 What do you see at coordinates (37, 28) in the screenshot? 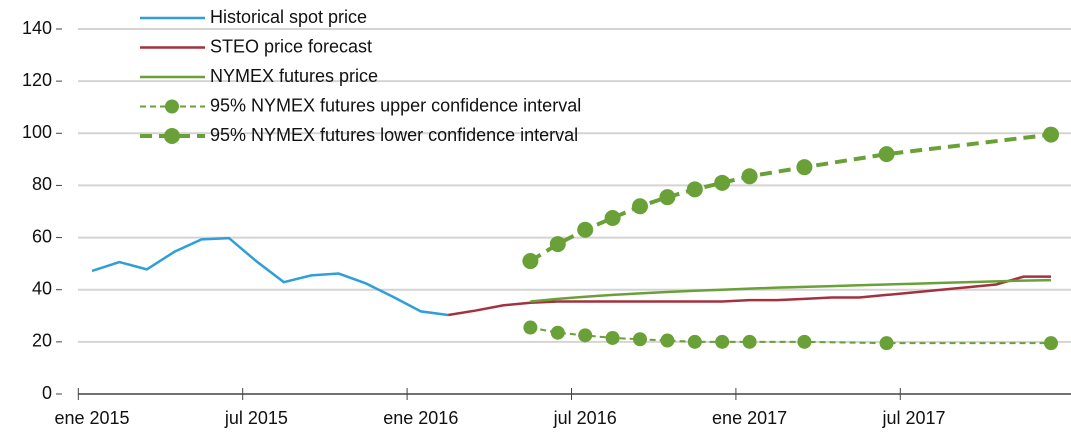
I see `y-tick-label: 140` at bounding box center [37, 28].